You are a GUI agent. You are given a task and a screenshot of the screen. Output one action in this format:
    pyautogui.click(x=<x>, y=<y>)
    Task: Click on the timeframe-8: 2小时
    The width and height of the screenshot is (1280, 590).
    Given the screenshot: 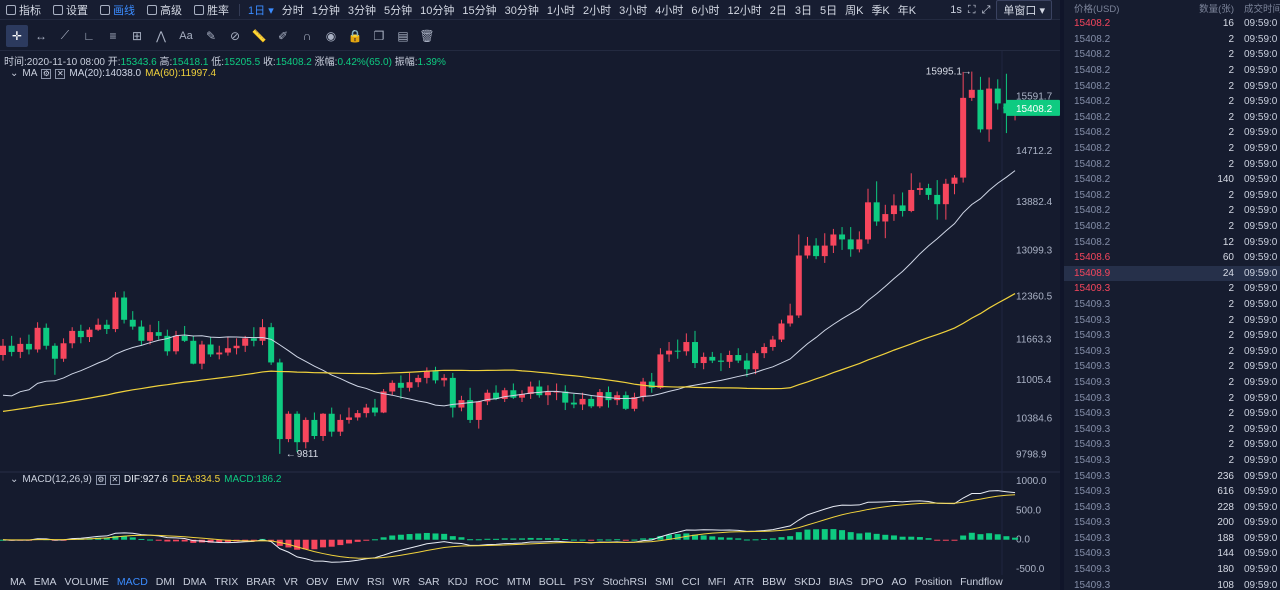 What is the action you would take?
    pyautogui.click(x=597, y=10)
    